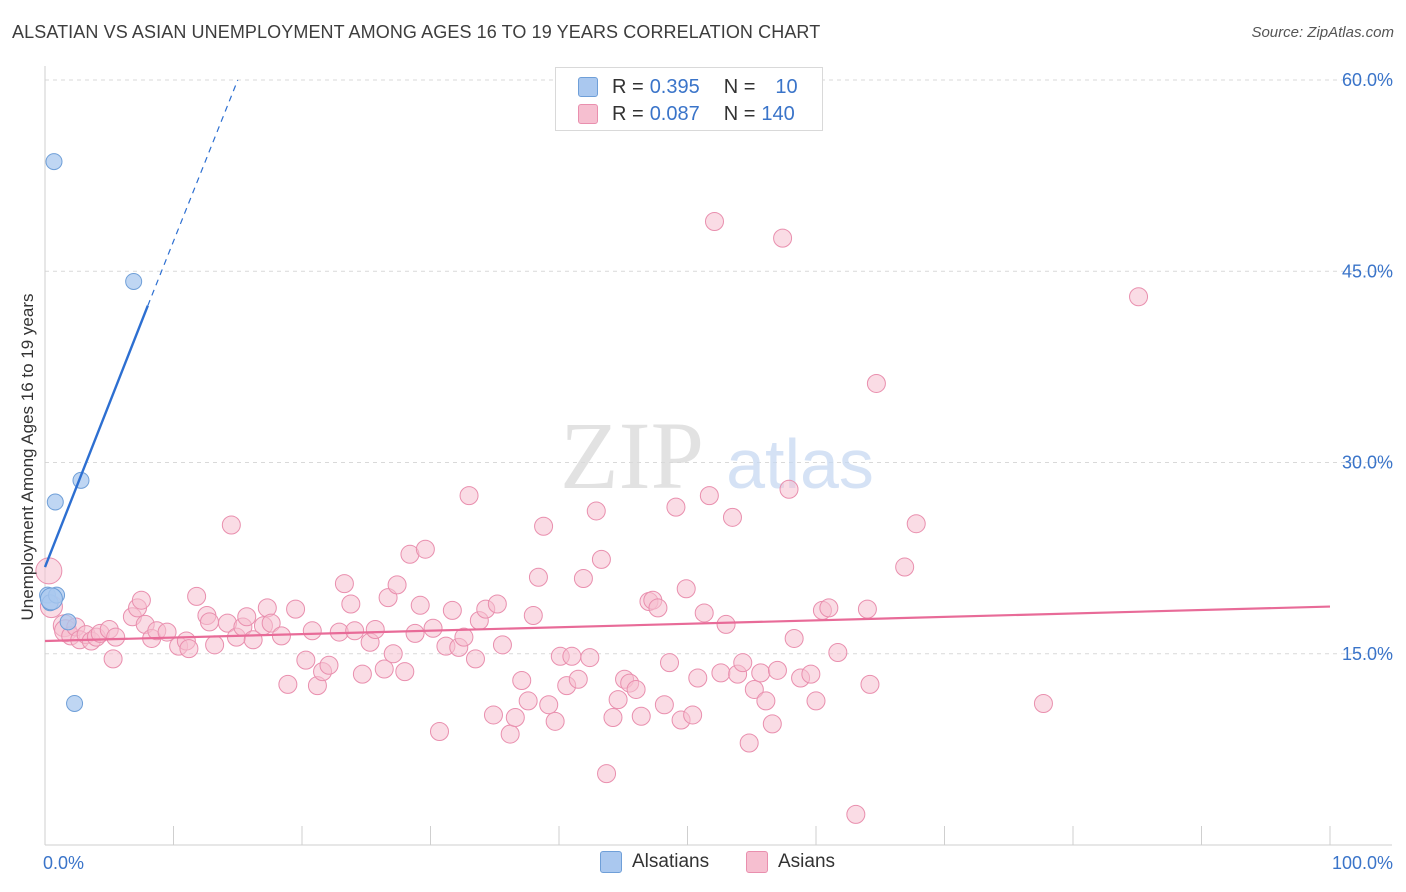 Image resolution: width=1406 pixels, height=892 pixels. I want to click on r-value: 0.395, so click(674, 86).